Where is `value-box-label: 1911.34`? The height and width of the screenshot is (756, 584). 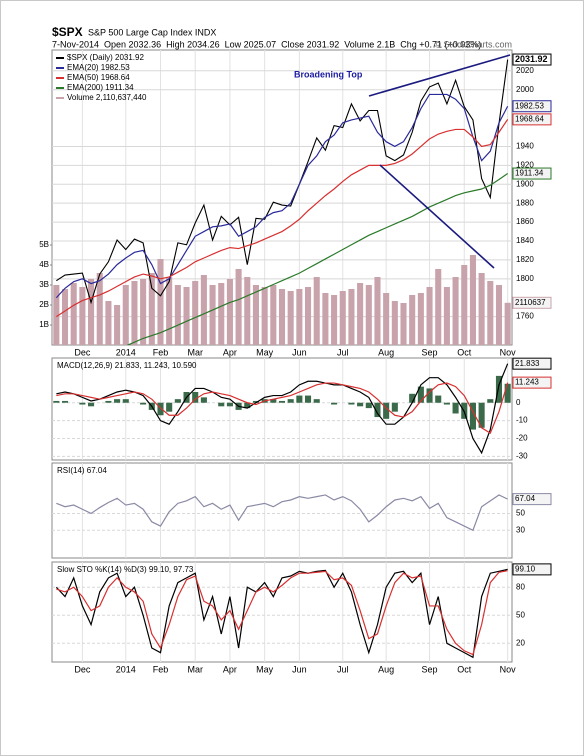
value-box-label: 1911.34 is located at coordinates (529, 173).